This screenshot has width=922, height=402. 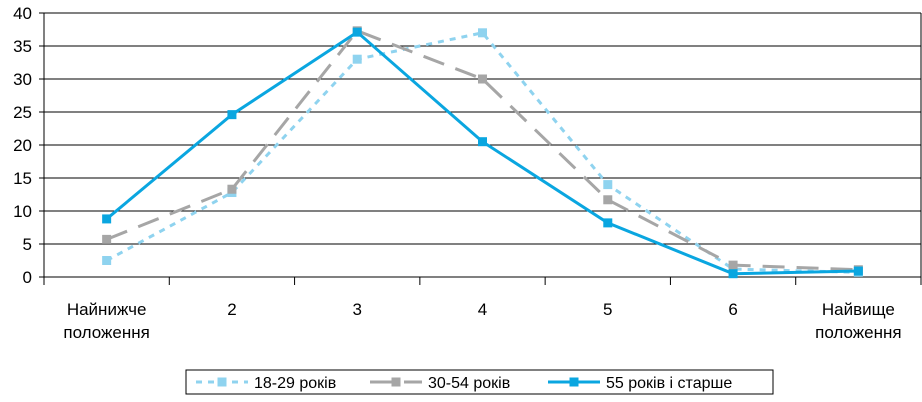 What do you see at coordinates (22, 178) in the screenshot?
I see `y-tick-label: 15` at bounding box center [22, 178].